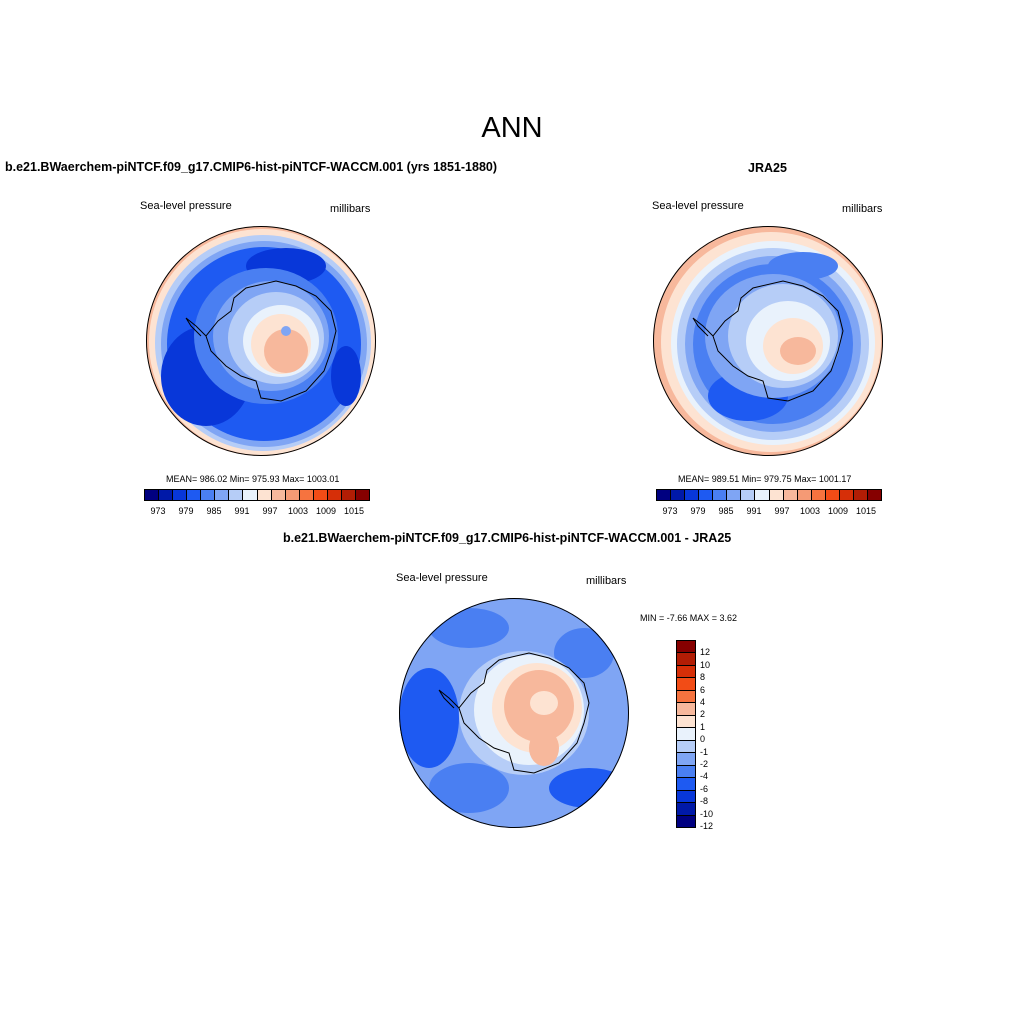 The width and height of the screenshot is (1024, 1024). I want to click on model-colorbar, so click(257, 495).